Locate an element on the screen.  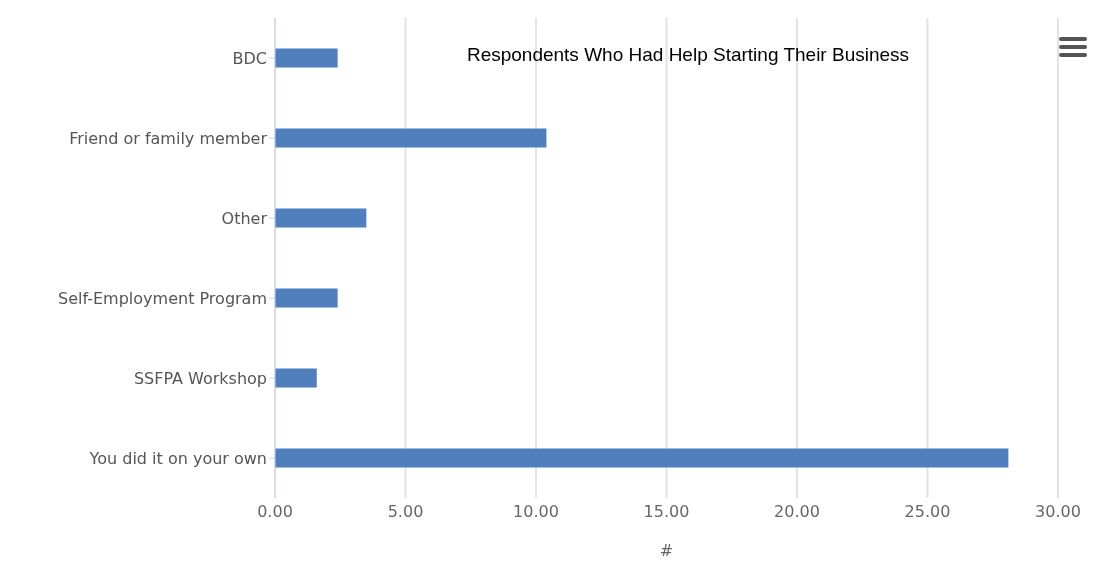
x-tick-label: 5.00 is located at coordinates (405, 512).